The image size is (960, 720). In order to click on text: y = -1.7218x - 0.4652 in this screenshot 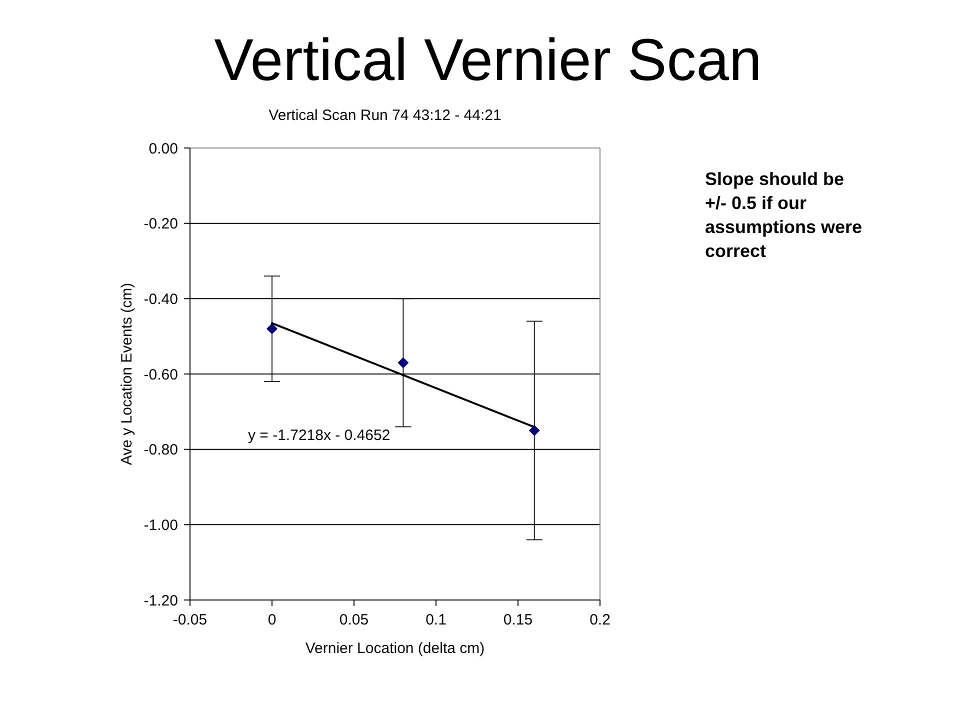, I will do `click(319, 435)`.